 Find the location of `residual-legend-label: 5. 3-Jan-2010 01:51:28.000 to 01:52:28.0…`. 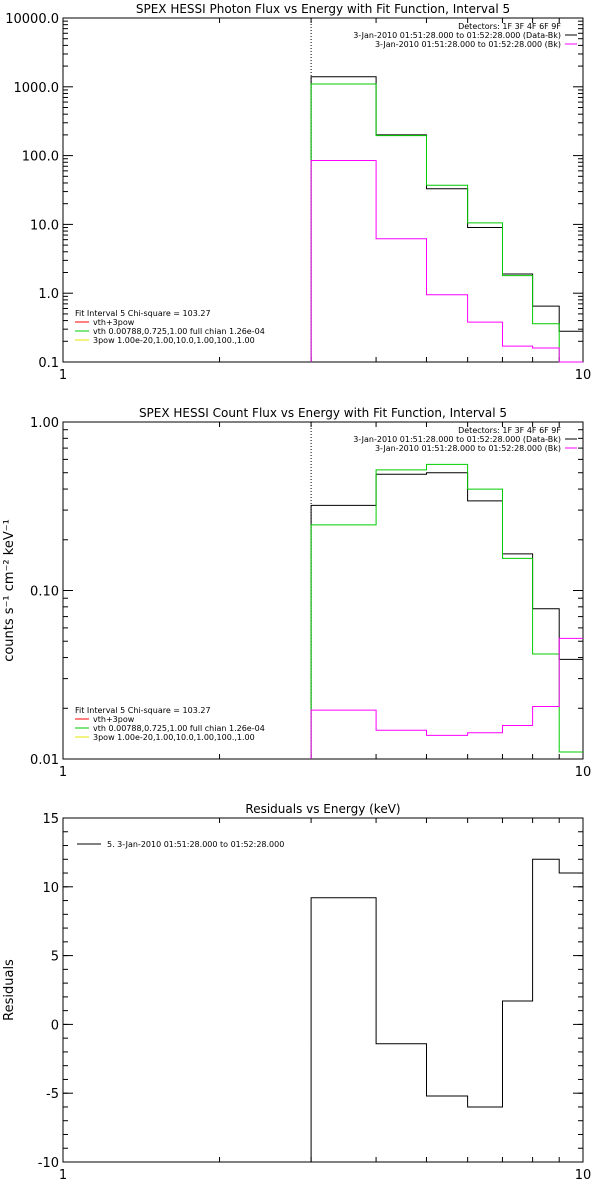

residual-legend-label: 5. 3-Jan-2010 01:51:28.000 to 01:52:28.0… is located at coordinates (195, 844).